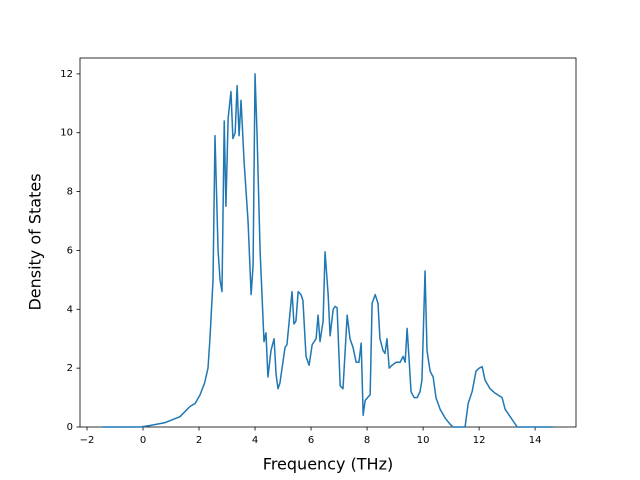 The height and width of the screenshot is (480, 640). I want to click on x-axis-label: Frequency (THz), so click(328, 464).